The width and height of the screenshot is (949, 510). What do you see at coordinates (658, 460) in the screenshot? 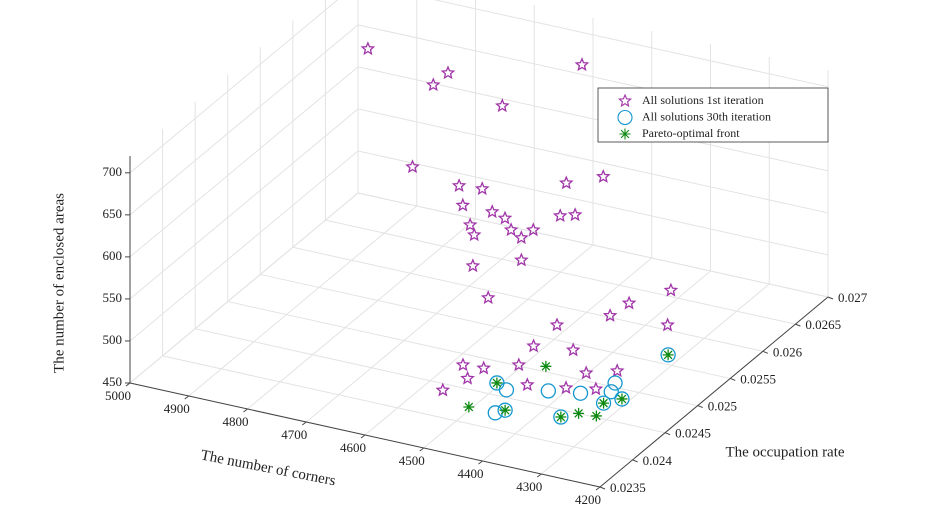
I see `y-tick-label: 0.024` at bounding box center [658, 460].